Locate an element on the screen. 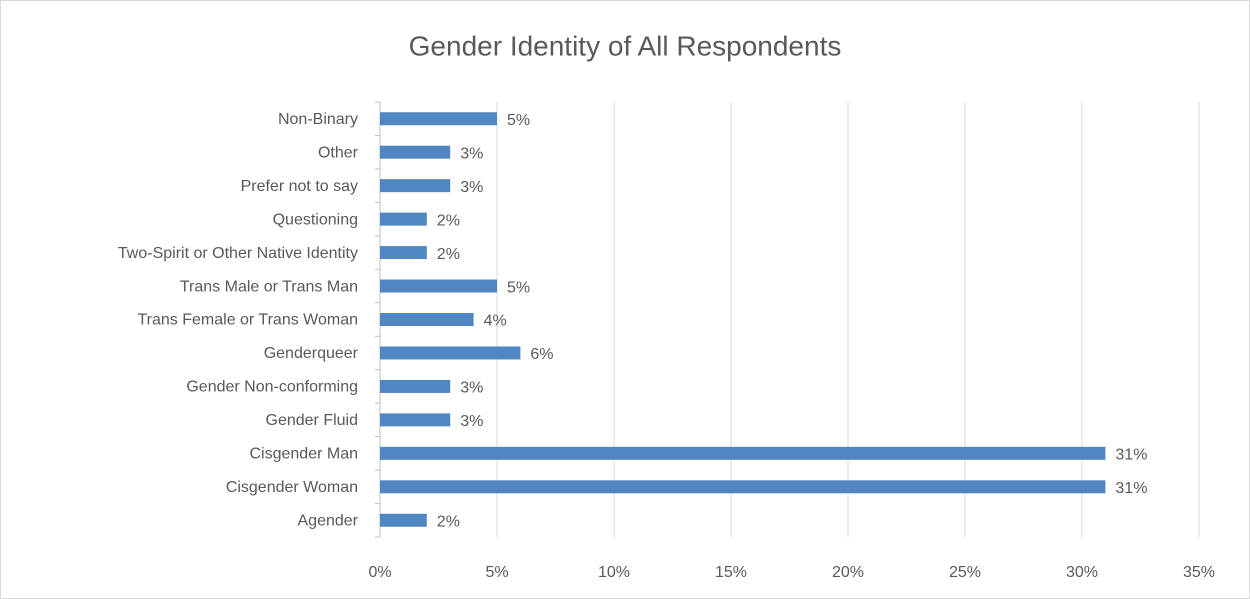  y-tick-label: Two-Spirit or Other Native Identity is located at coordinates (238, 253).